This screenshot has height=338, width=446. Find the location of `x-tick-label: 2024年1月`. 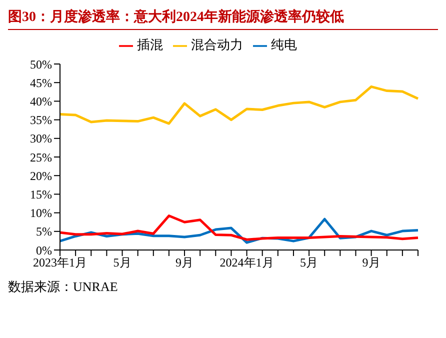

x-tick-label: 2024年1月 is located at coordinates (247, 263).